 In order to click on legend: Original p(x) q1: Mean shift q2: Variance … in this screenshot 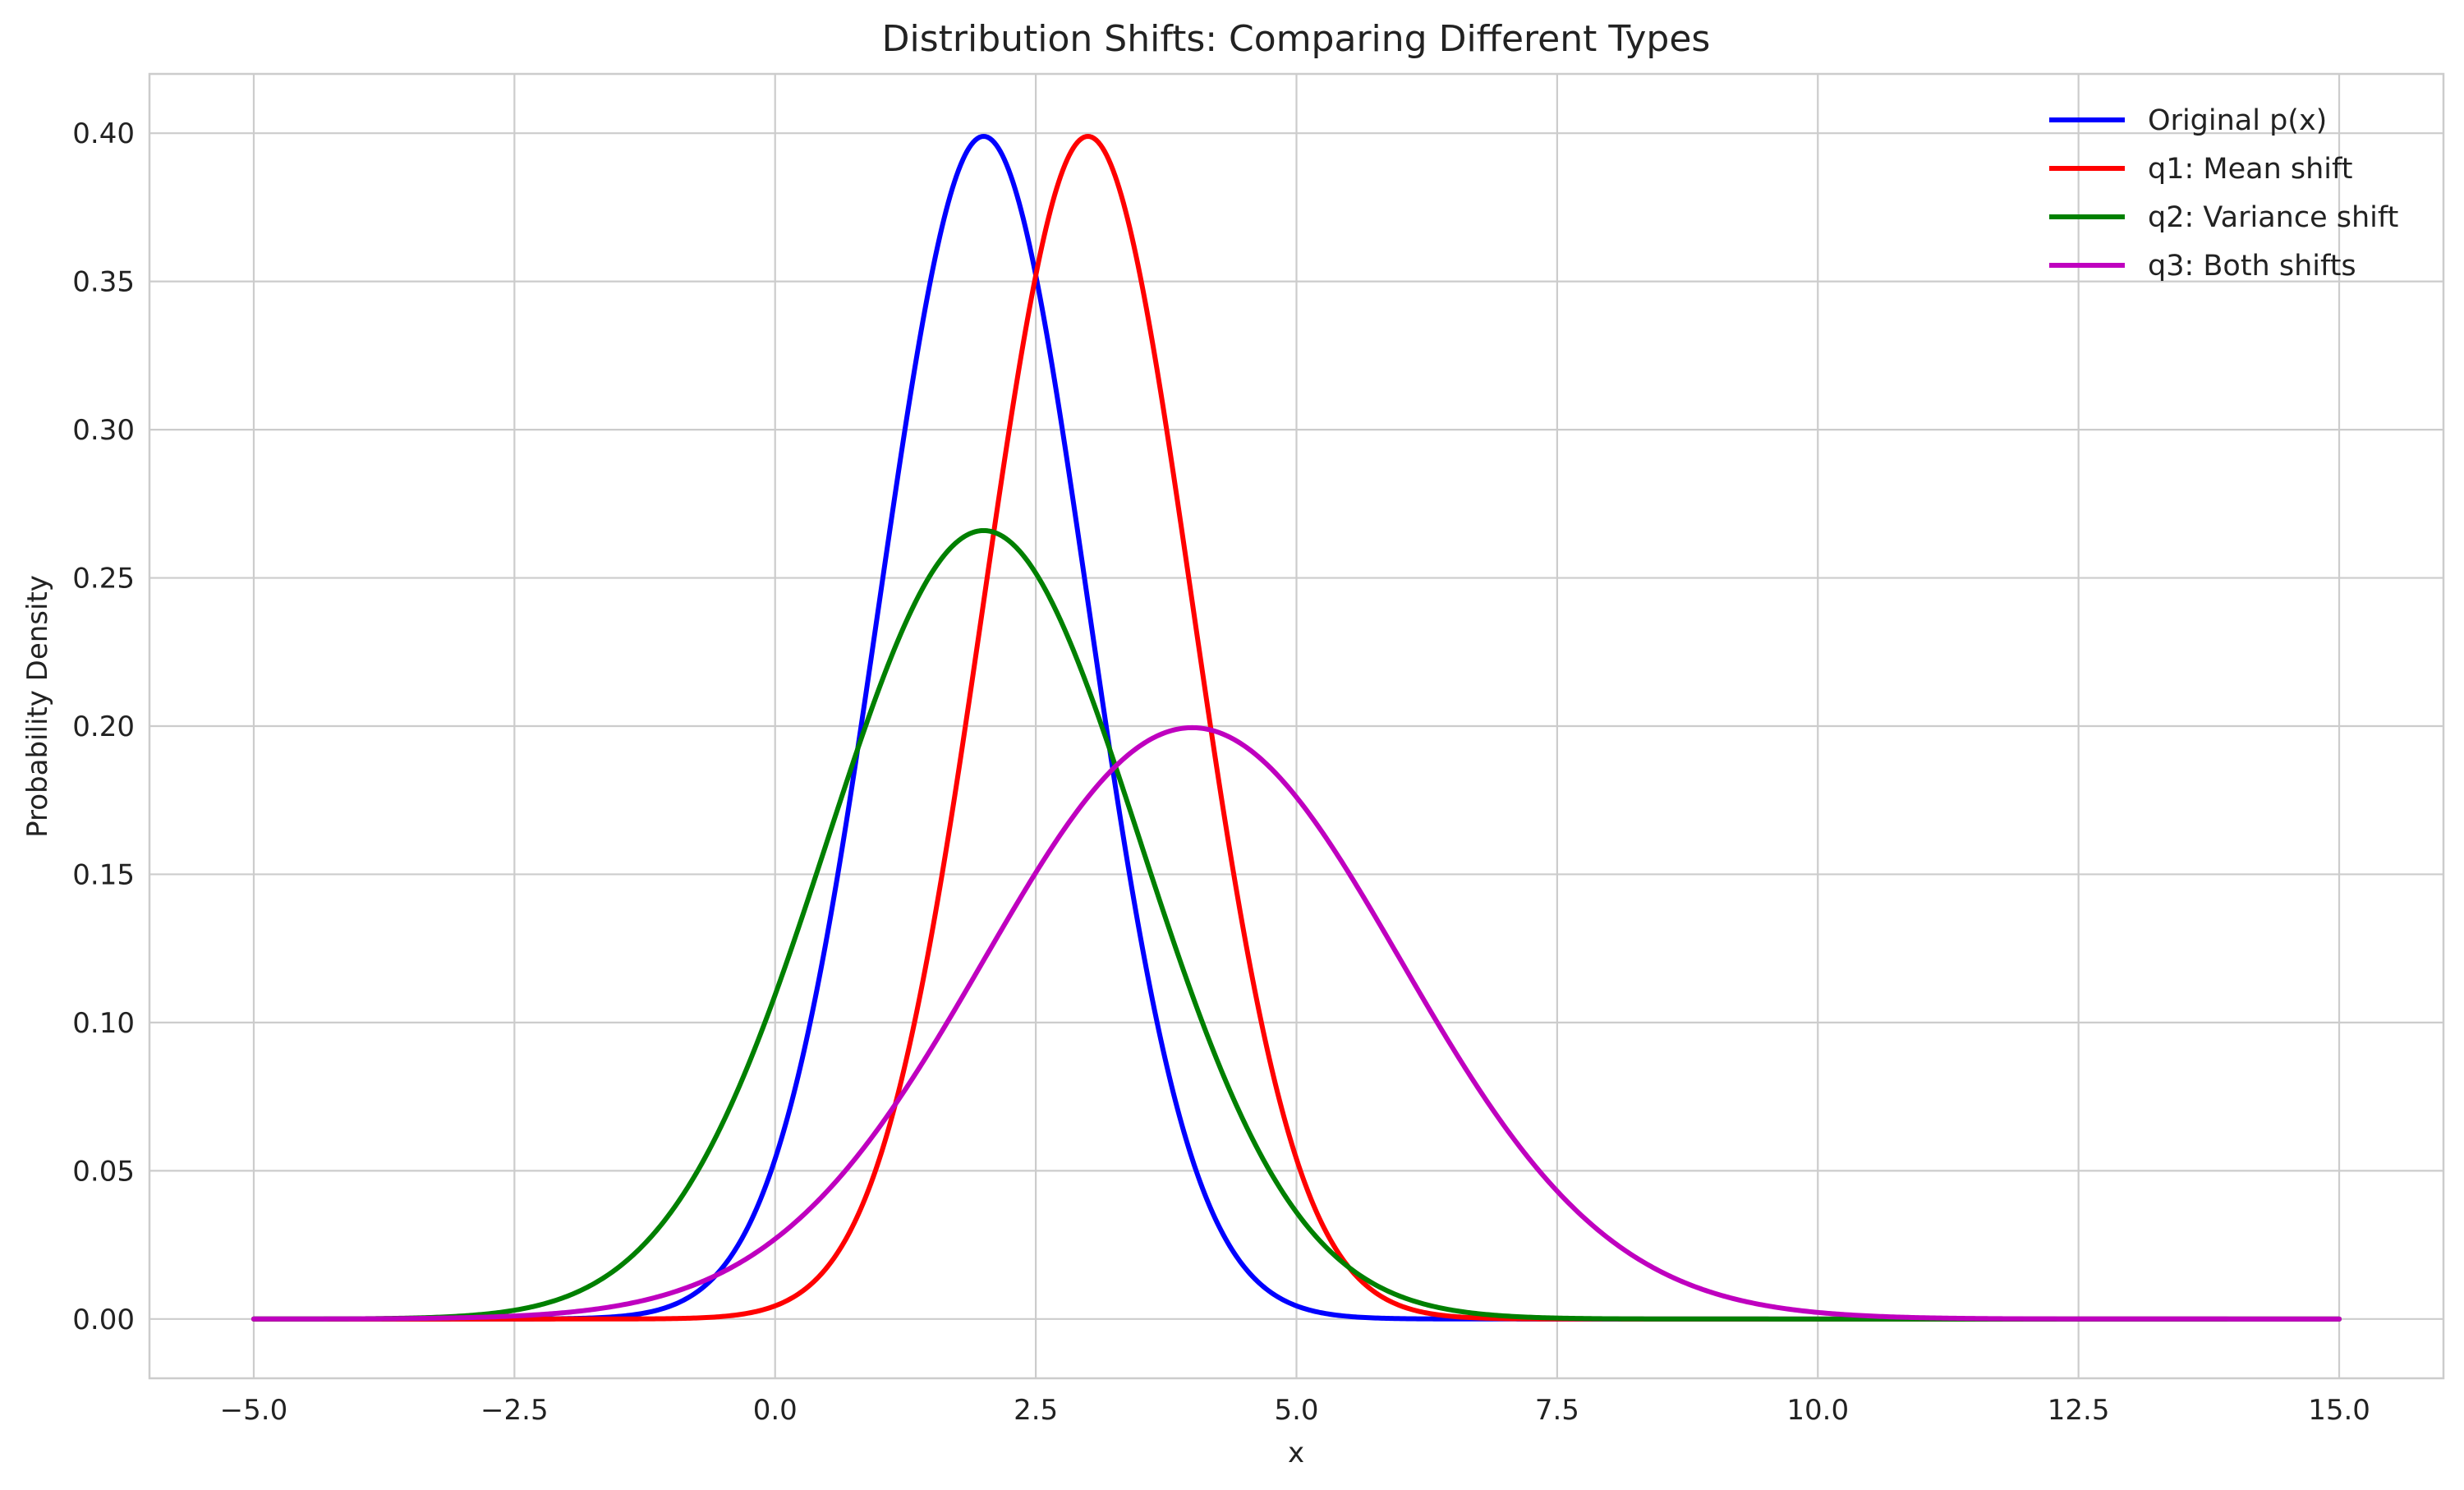, I will do `click(2223, 193)`.